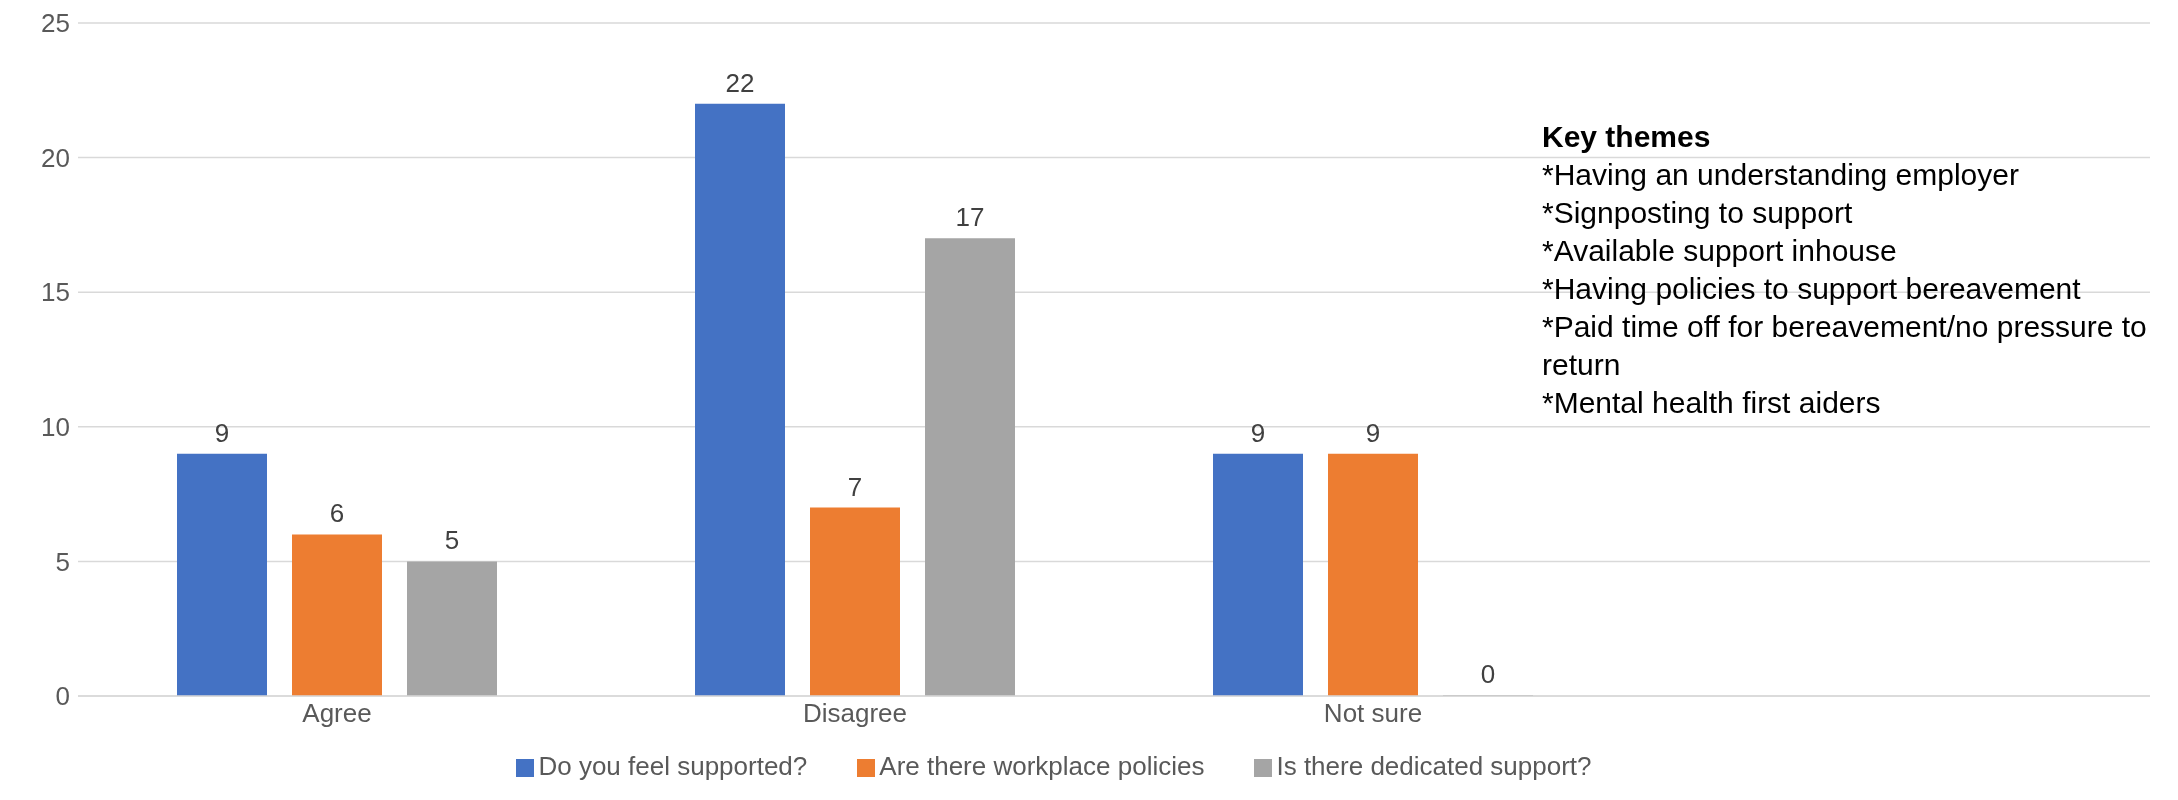 The height and width of the screenshot is (800, 2178). I want to click on annotation: *Available support inhouse, so click(1720, 251).